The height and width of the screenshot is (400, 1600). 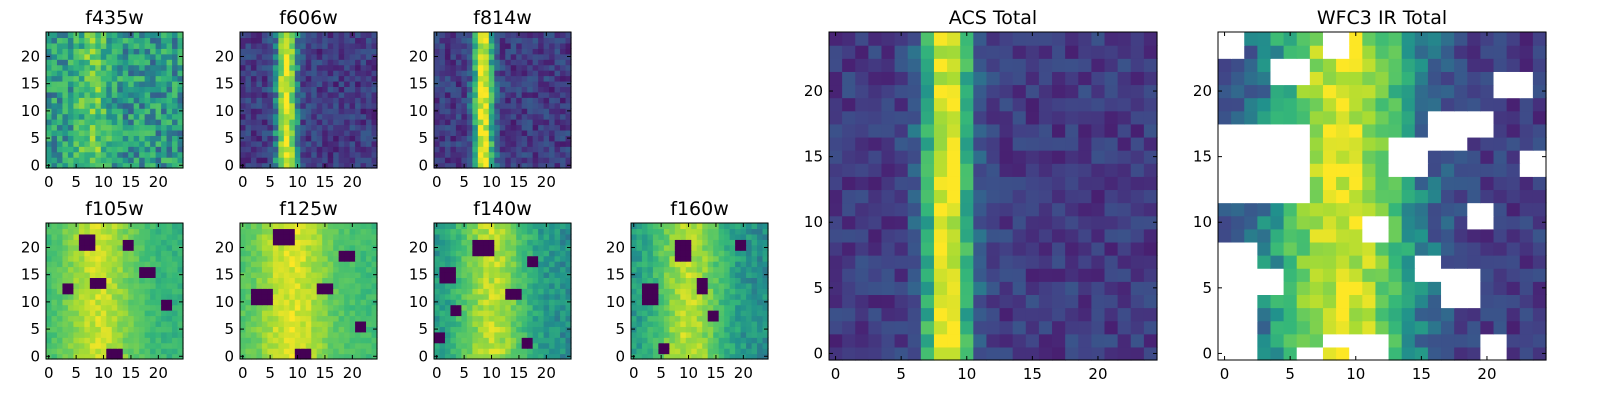 I want to click on x-tick-label: 5, so click(x=270, y=182).